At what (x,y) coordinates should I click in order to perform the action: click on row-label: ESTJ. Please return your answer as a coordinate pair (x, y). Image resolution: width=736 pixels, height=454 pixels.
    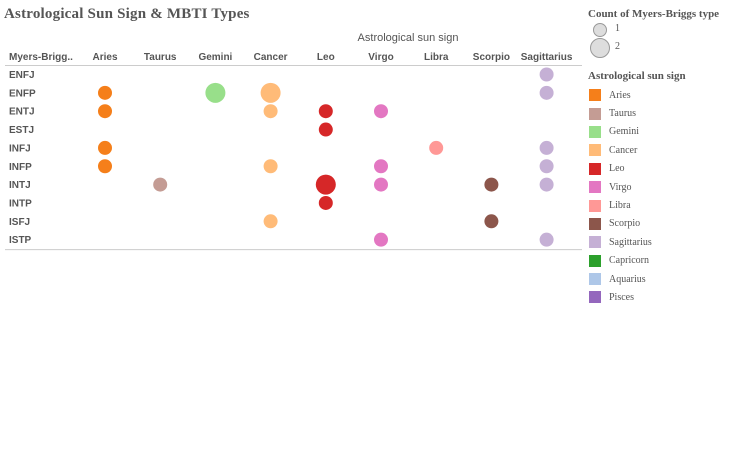
    Looking at the image, I should click on (21, 130).